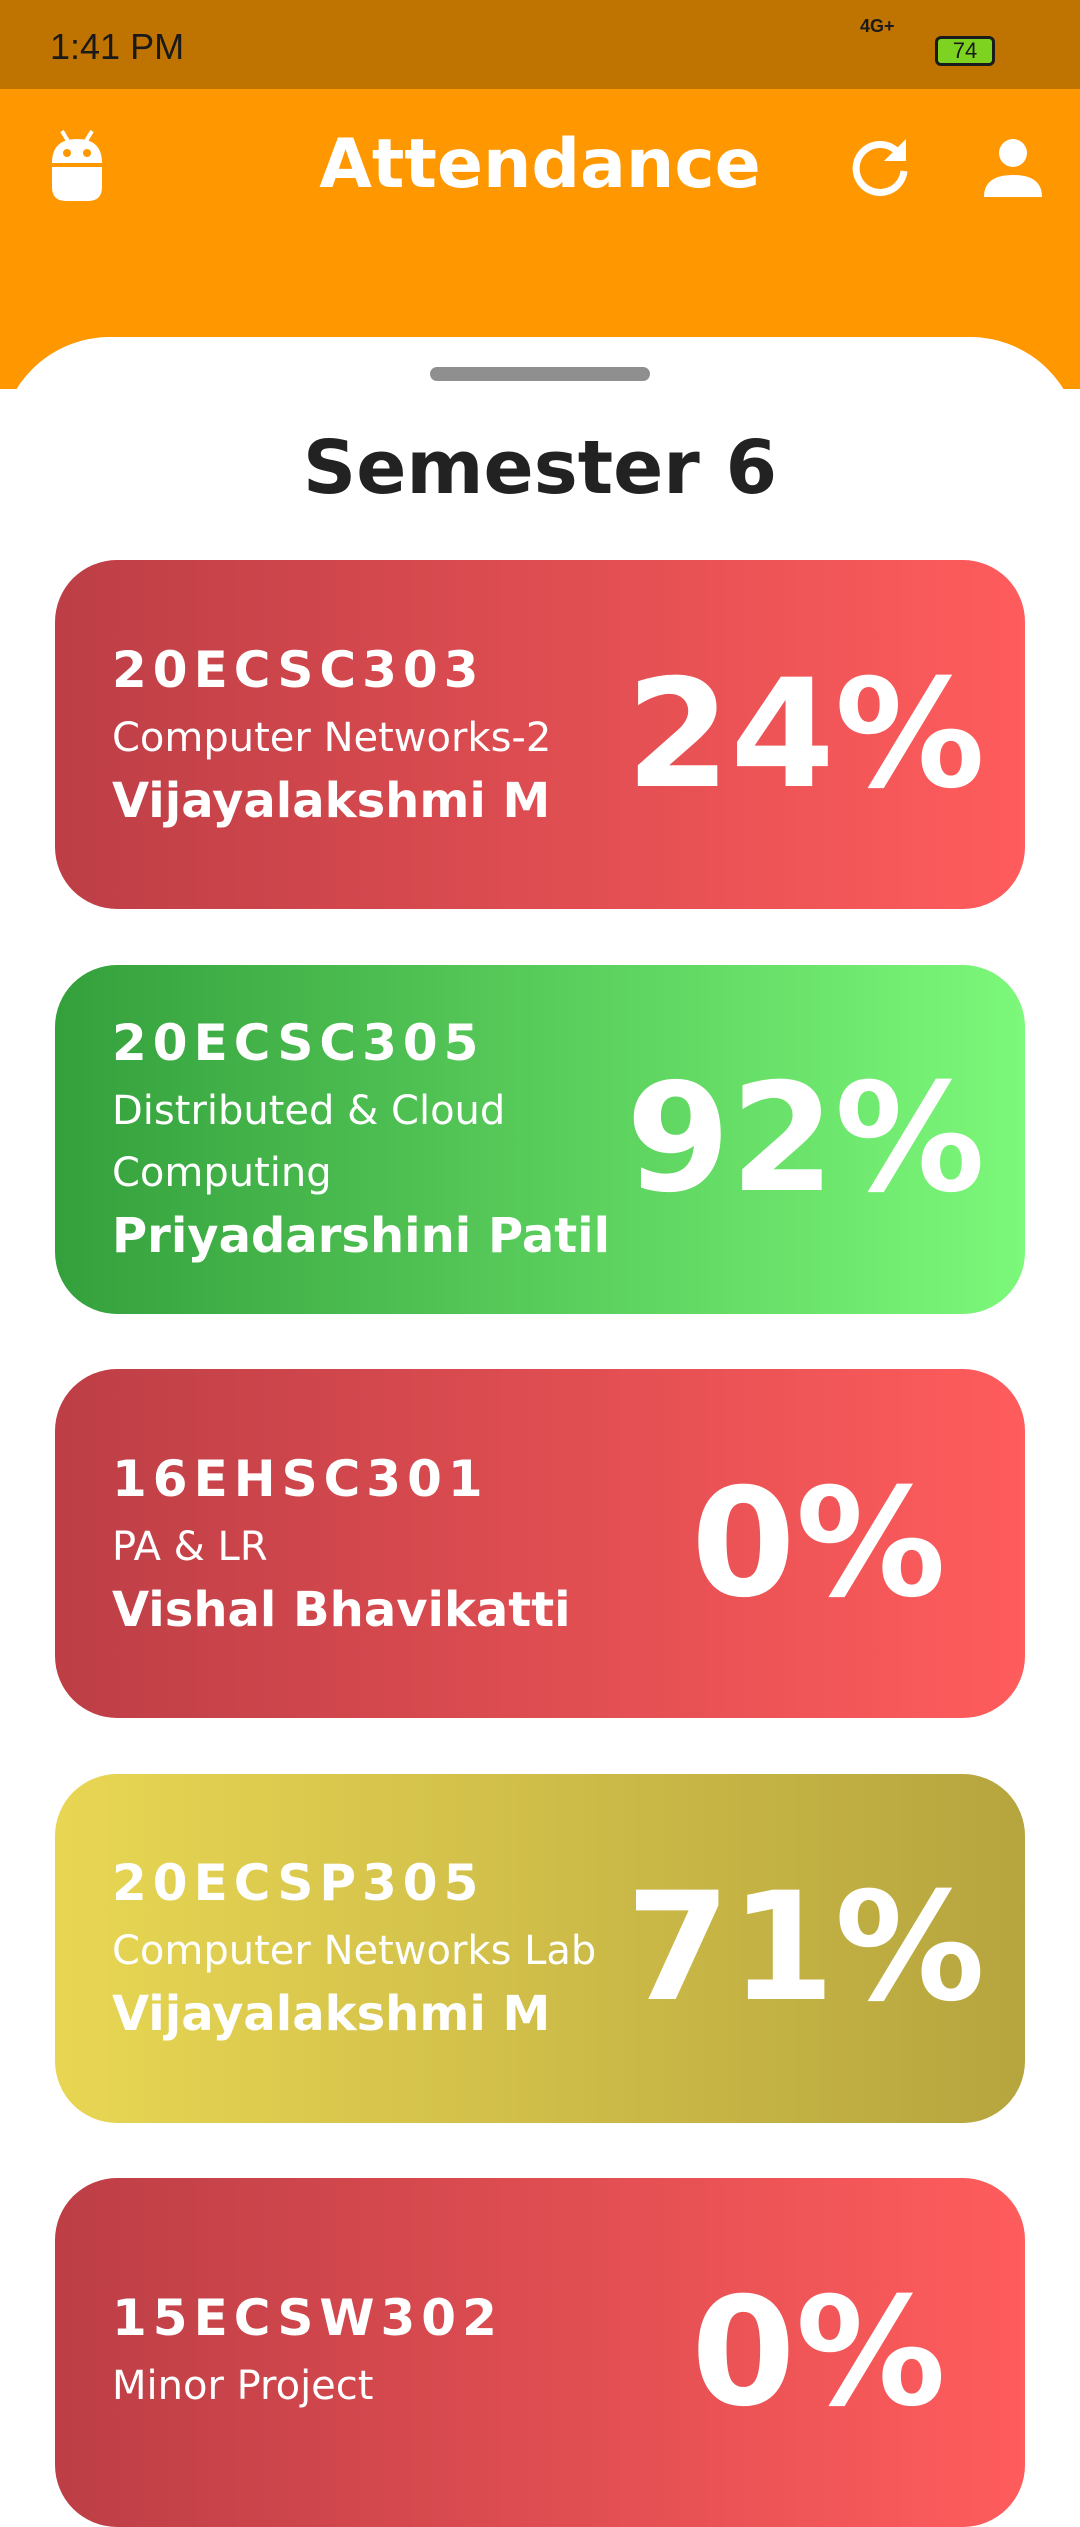 The height and width of the screenshot is (2527, 1080). Describe the element at coordinates (881, 166) in the screenshot. I see `refresh-button` at that location.